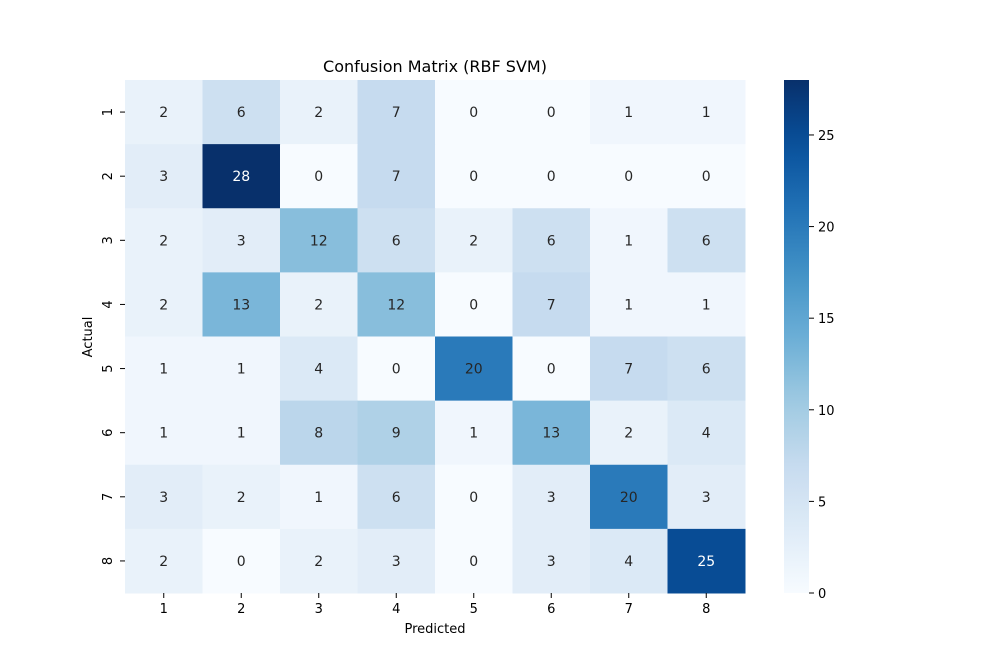 This screenshot has height=666, width=1000. What do you see at coordinates (706, 562) in the screenshot?
I see `cell-value-label: 25` at bounding box center [706, 562].